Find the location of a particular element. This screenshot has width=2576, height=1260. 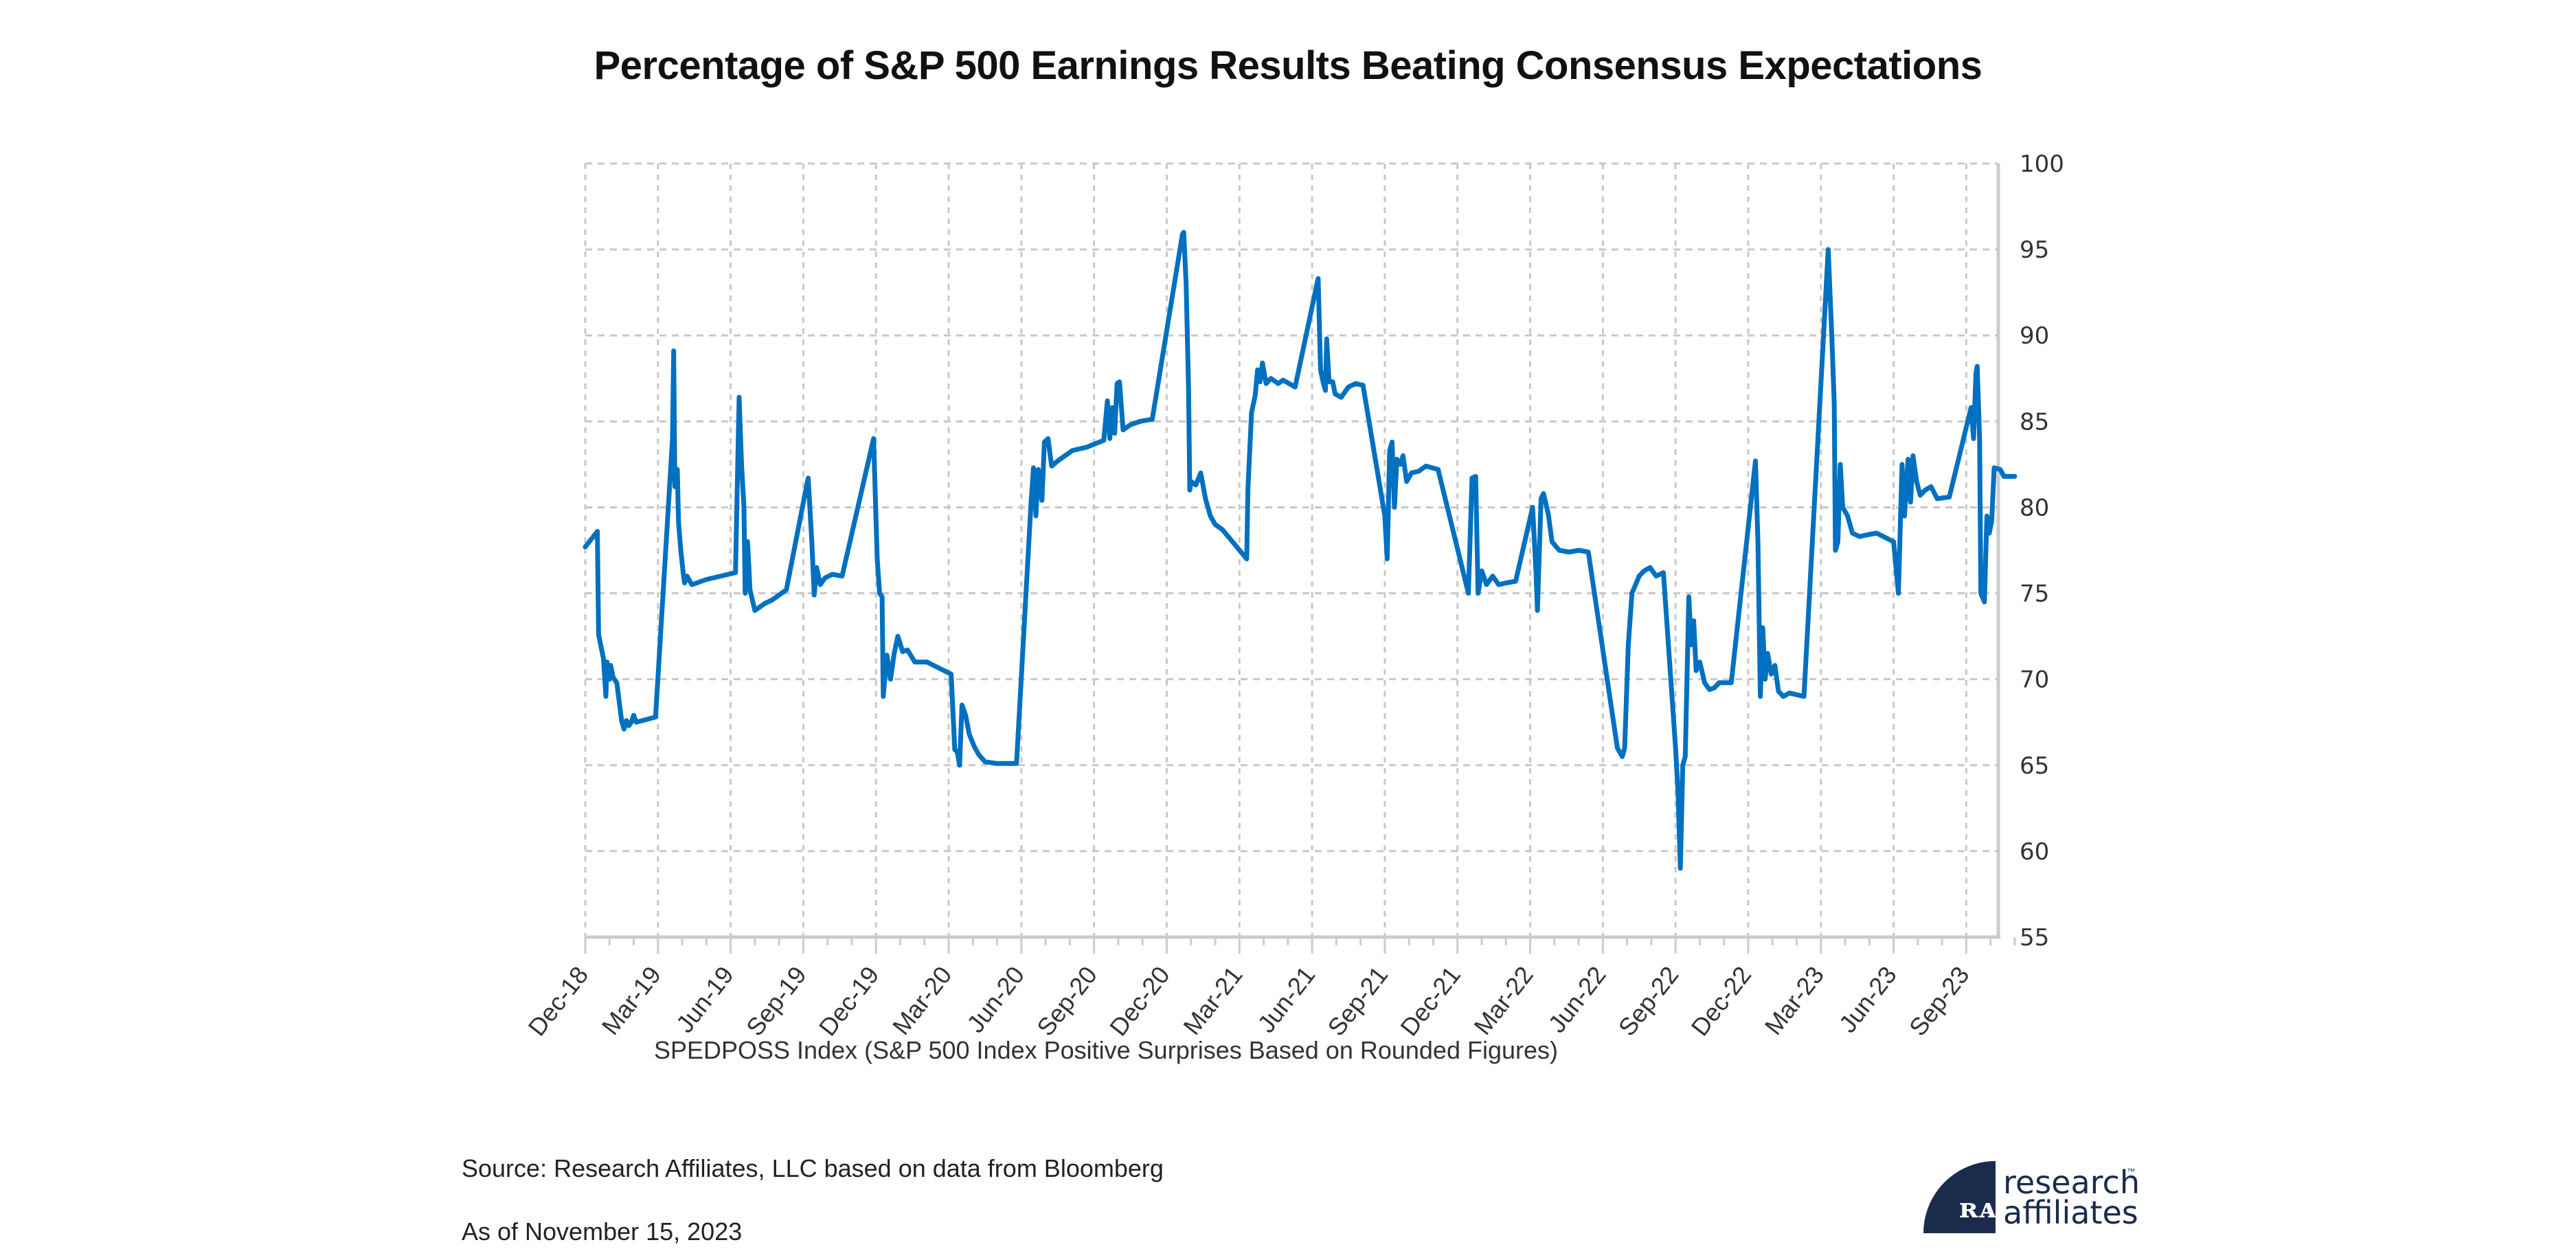

research-affiliates-logo: ʀᴀ research ™ affiliates is located at coordinates (2036, 1200).